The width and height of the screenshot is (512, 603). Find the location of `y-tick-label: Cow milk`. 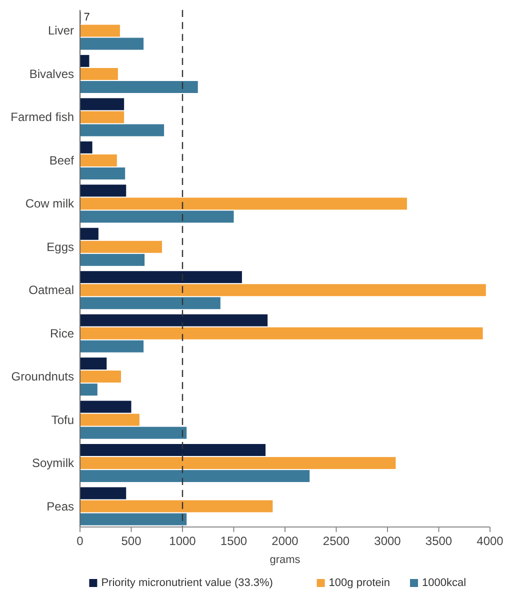

y-tick-label: Cow milk is located at coordinates (50, 203).